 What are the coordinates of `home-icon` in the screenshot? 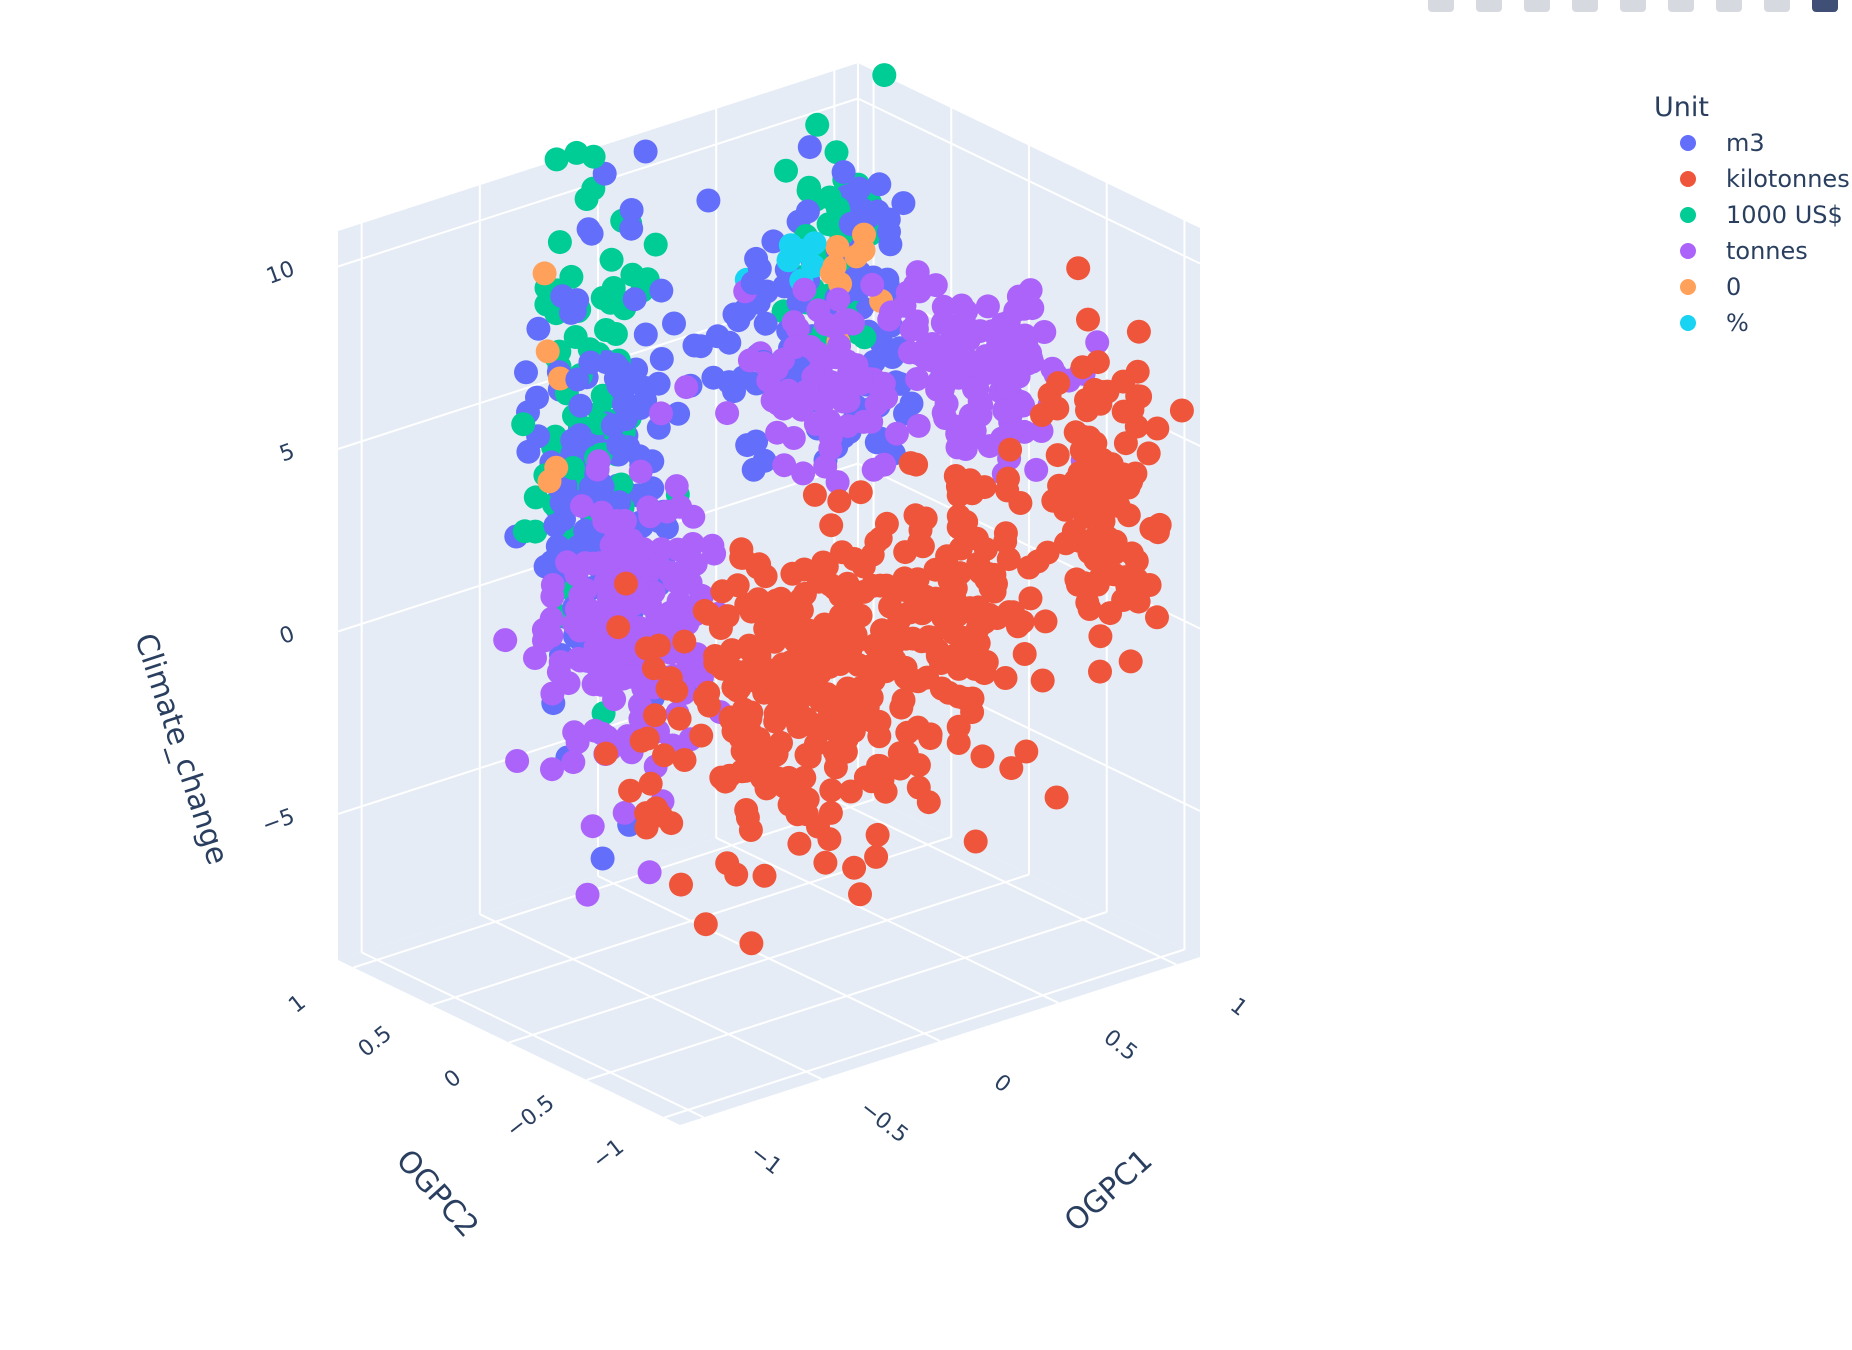 It's located at (1729, 6).